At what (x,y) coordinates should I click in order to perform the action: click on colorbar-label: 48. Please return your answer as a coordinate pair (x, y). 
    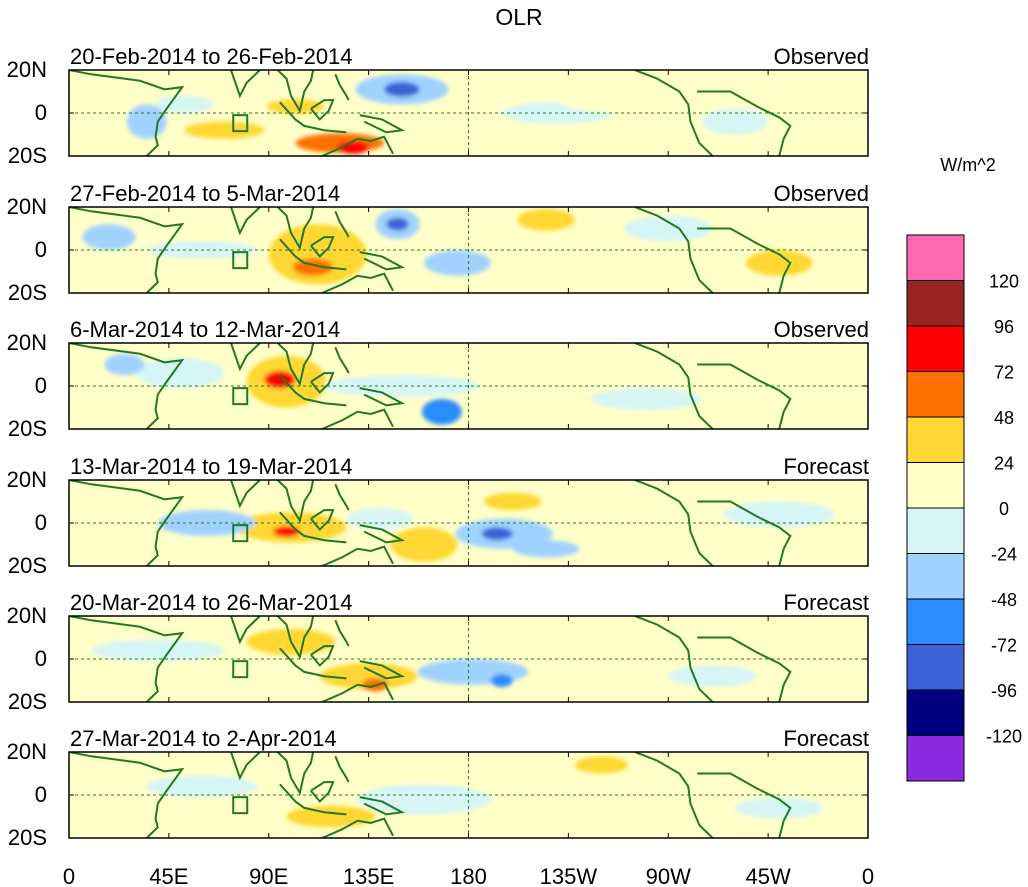
    Looking at the image, I should click on (1004, 418).